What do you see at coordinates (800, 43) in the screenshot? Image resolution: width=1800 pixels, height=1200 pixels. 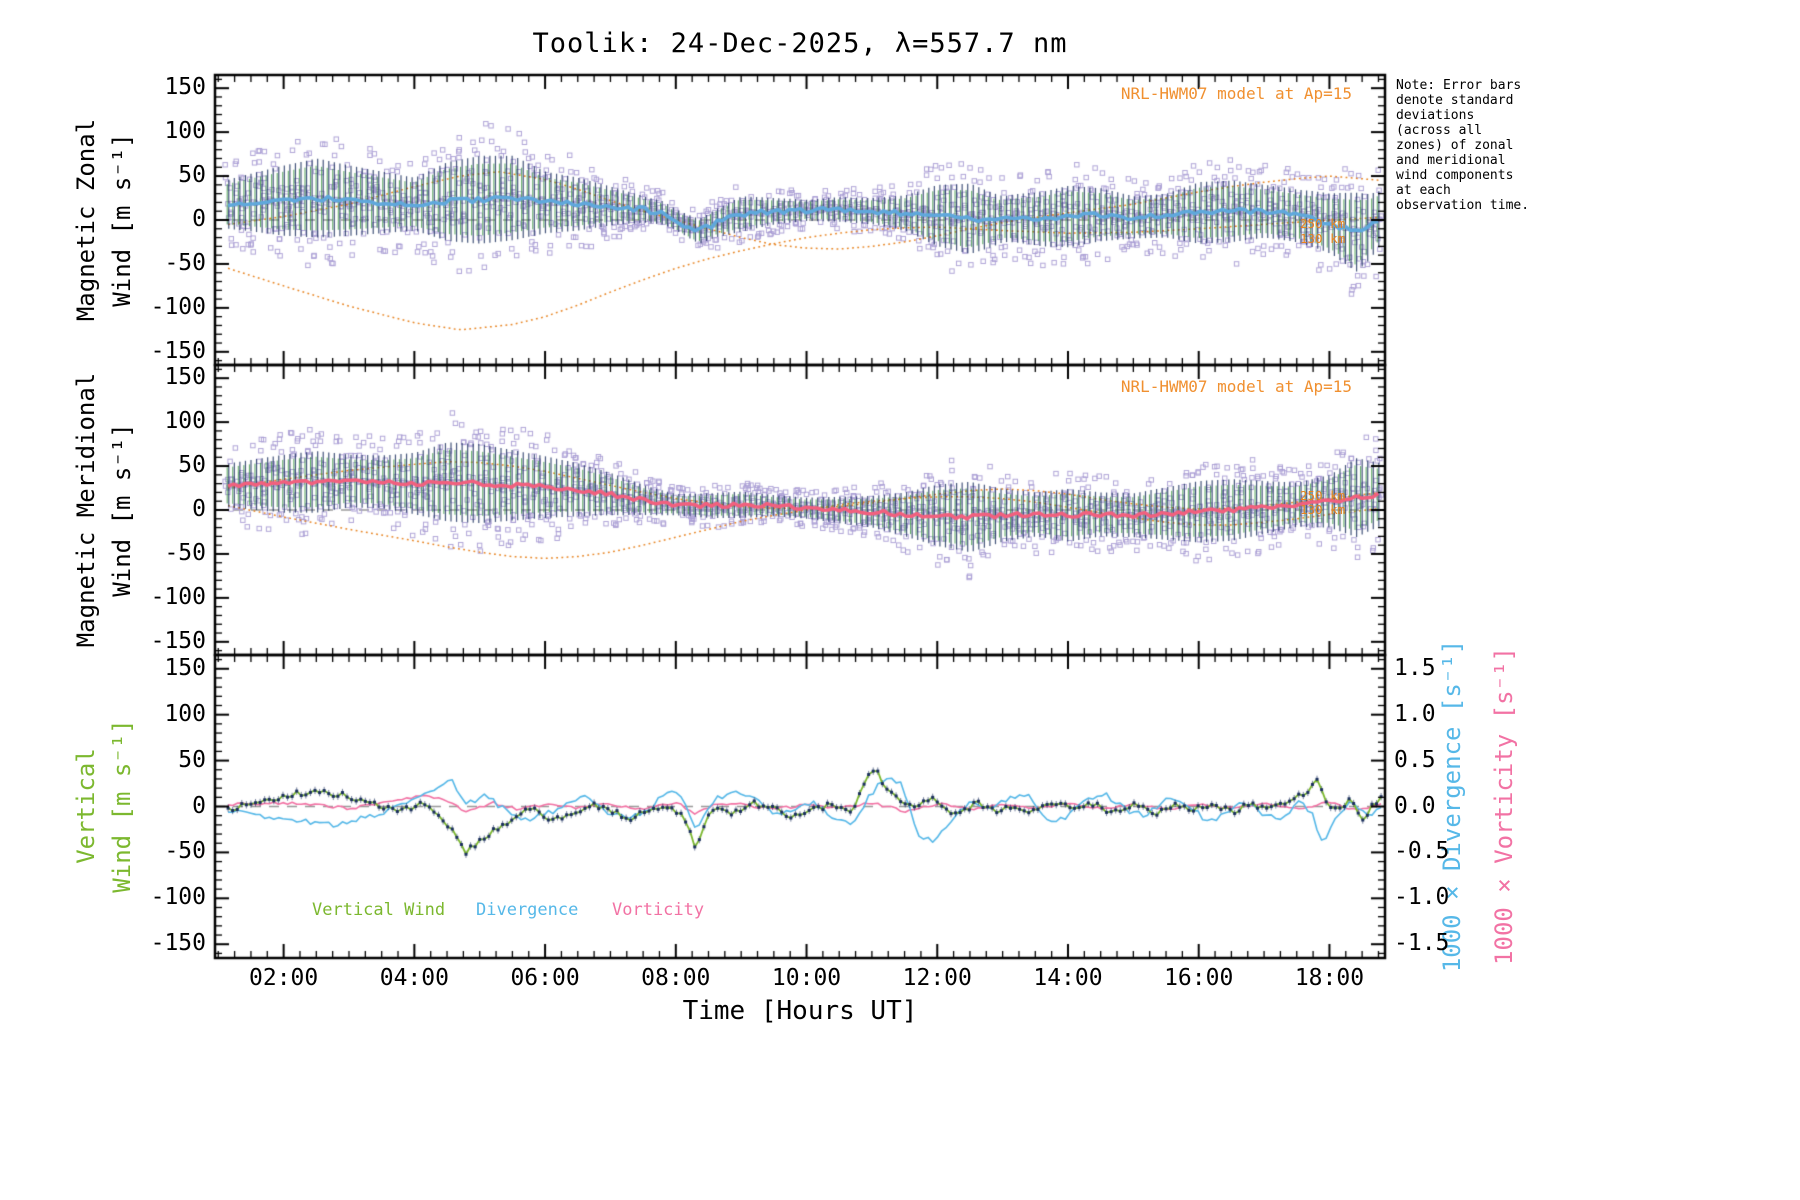 I see `page-title: Toolik: 24-Dec-2025, λ=557.7 nm` at bounding box center [800, 43].